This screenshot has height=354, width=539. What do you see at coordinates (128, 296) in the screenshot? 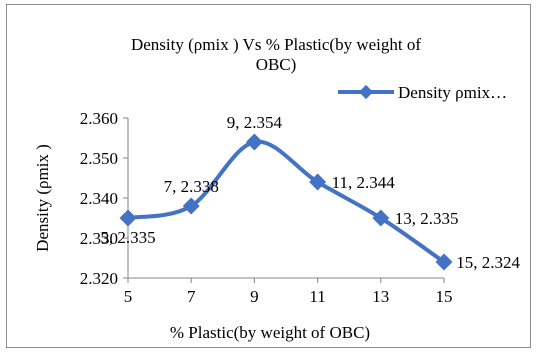
I see `x-tick-label: 5` at bounding box center [128, 296].